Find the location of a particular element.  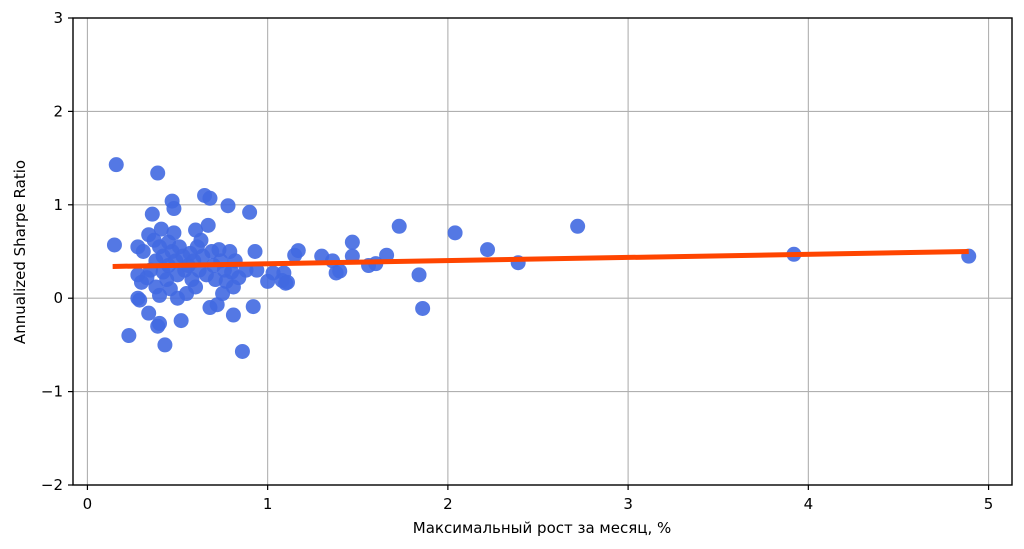

y-tick-label: 2 is located at coordinates (58, 111).